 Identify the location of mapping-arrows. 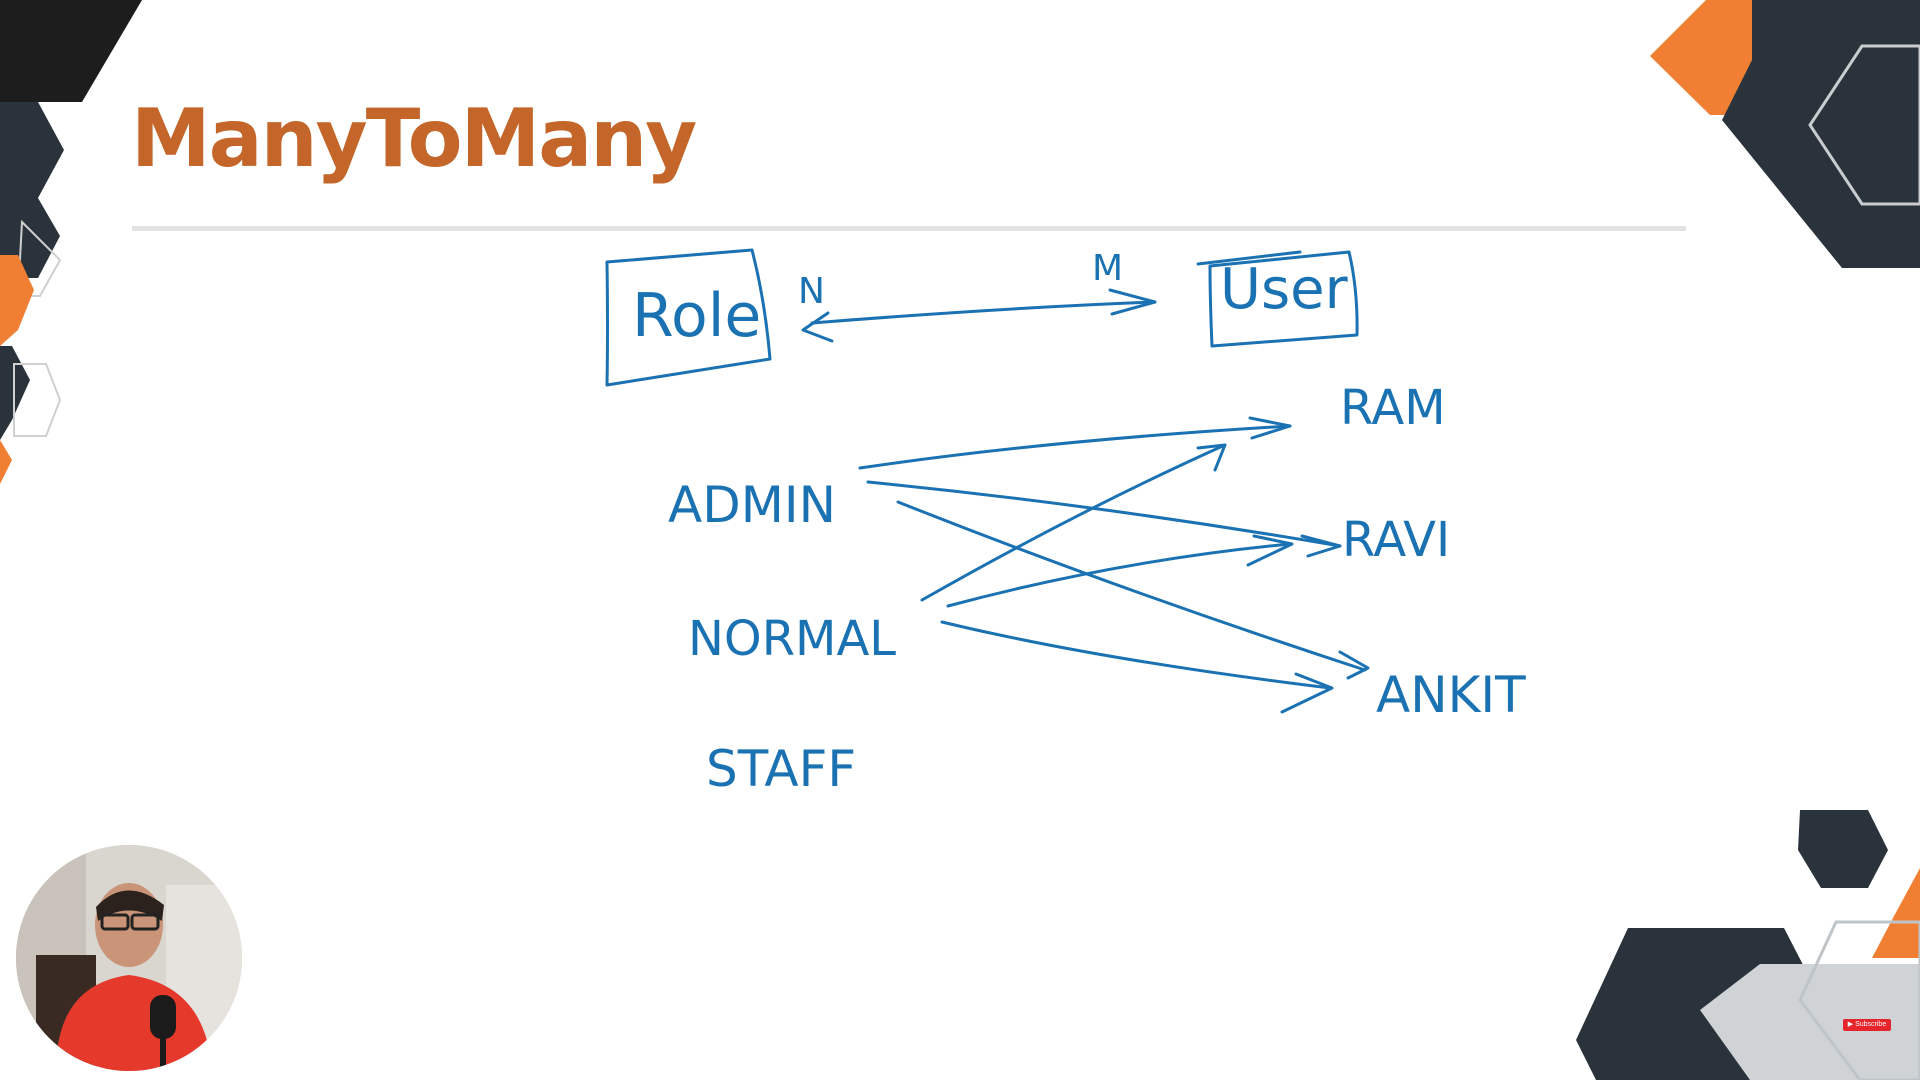
(1114, 565).